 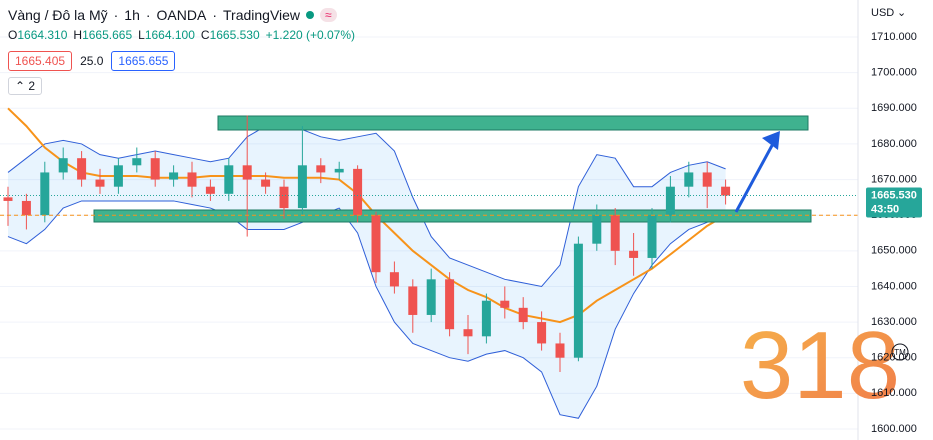 I want to click on trade-row: 1665.405 25.0 1665.655, so click(x=181, y=61).